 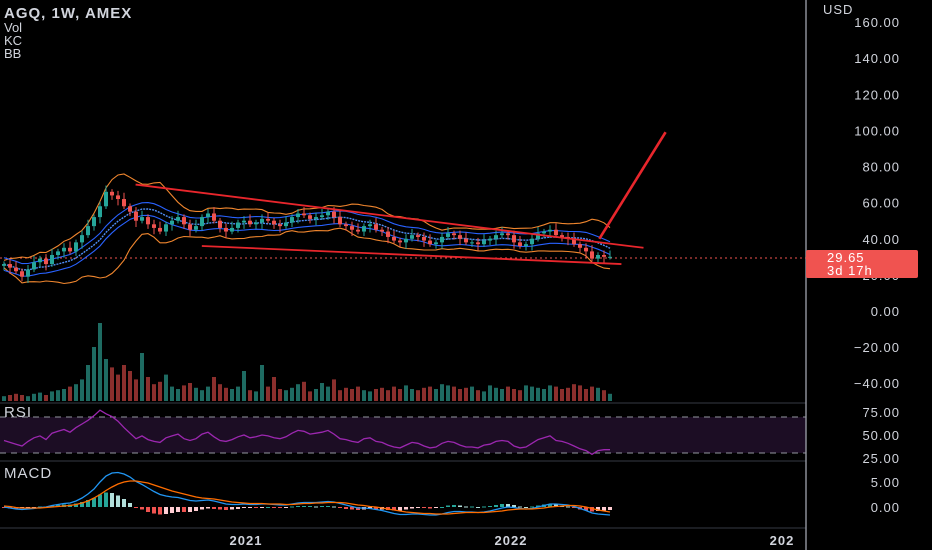 What do you see at coordinates (13, 40) in the screenshot?
I see `indicator-kc: KC` at bounding box center [13, 40].